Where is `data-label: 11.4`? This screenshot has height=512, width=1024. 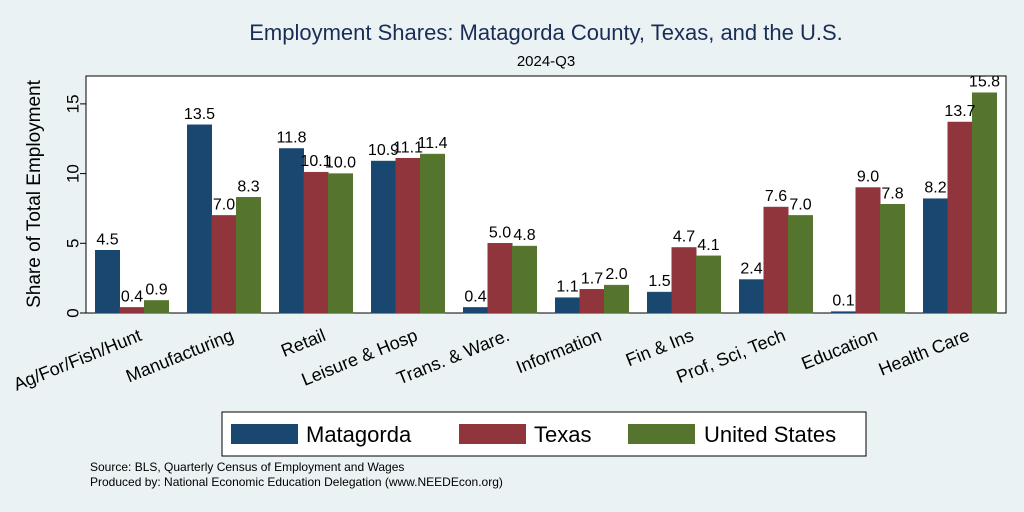
data-label: 11.4 is located at coordinates (433, 143).